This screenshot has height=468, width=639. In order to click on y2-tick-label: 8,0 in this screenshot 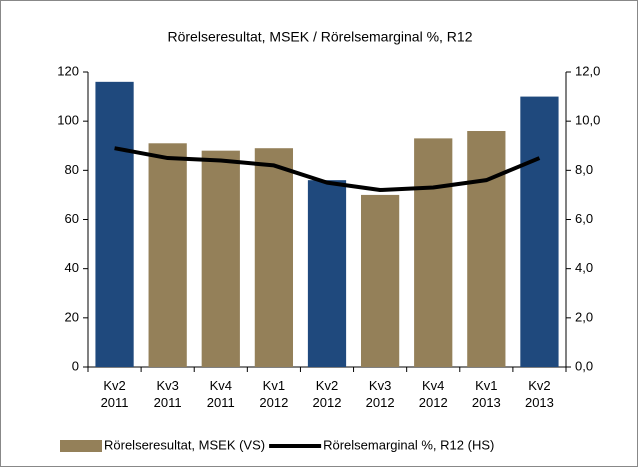, I will do `click(584, 169)`.